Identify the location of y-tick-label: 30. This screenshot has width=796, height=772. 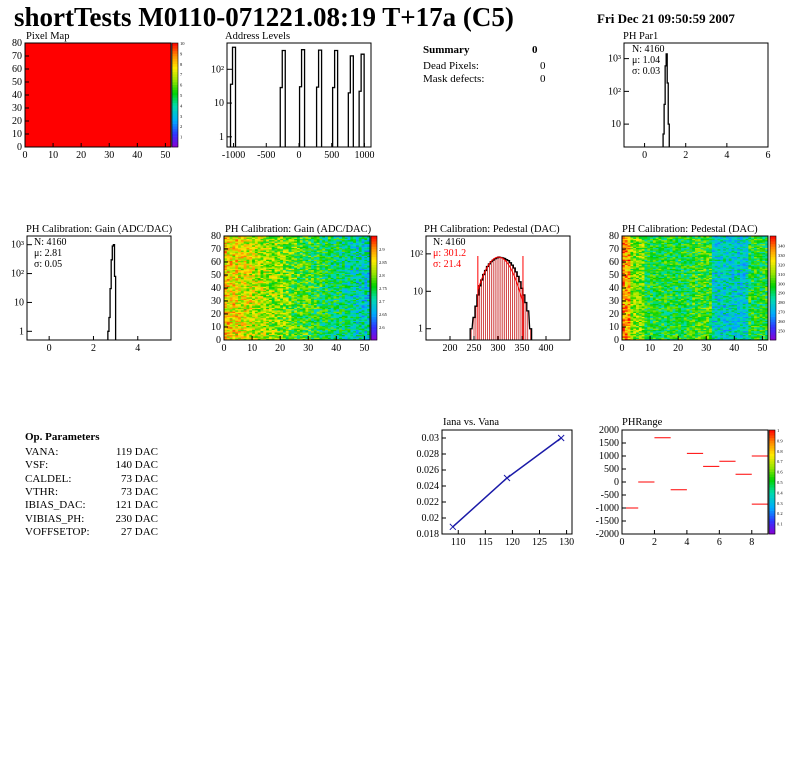
(216, 301).